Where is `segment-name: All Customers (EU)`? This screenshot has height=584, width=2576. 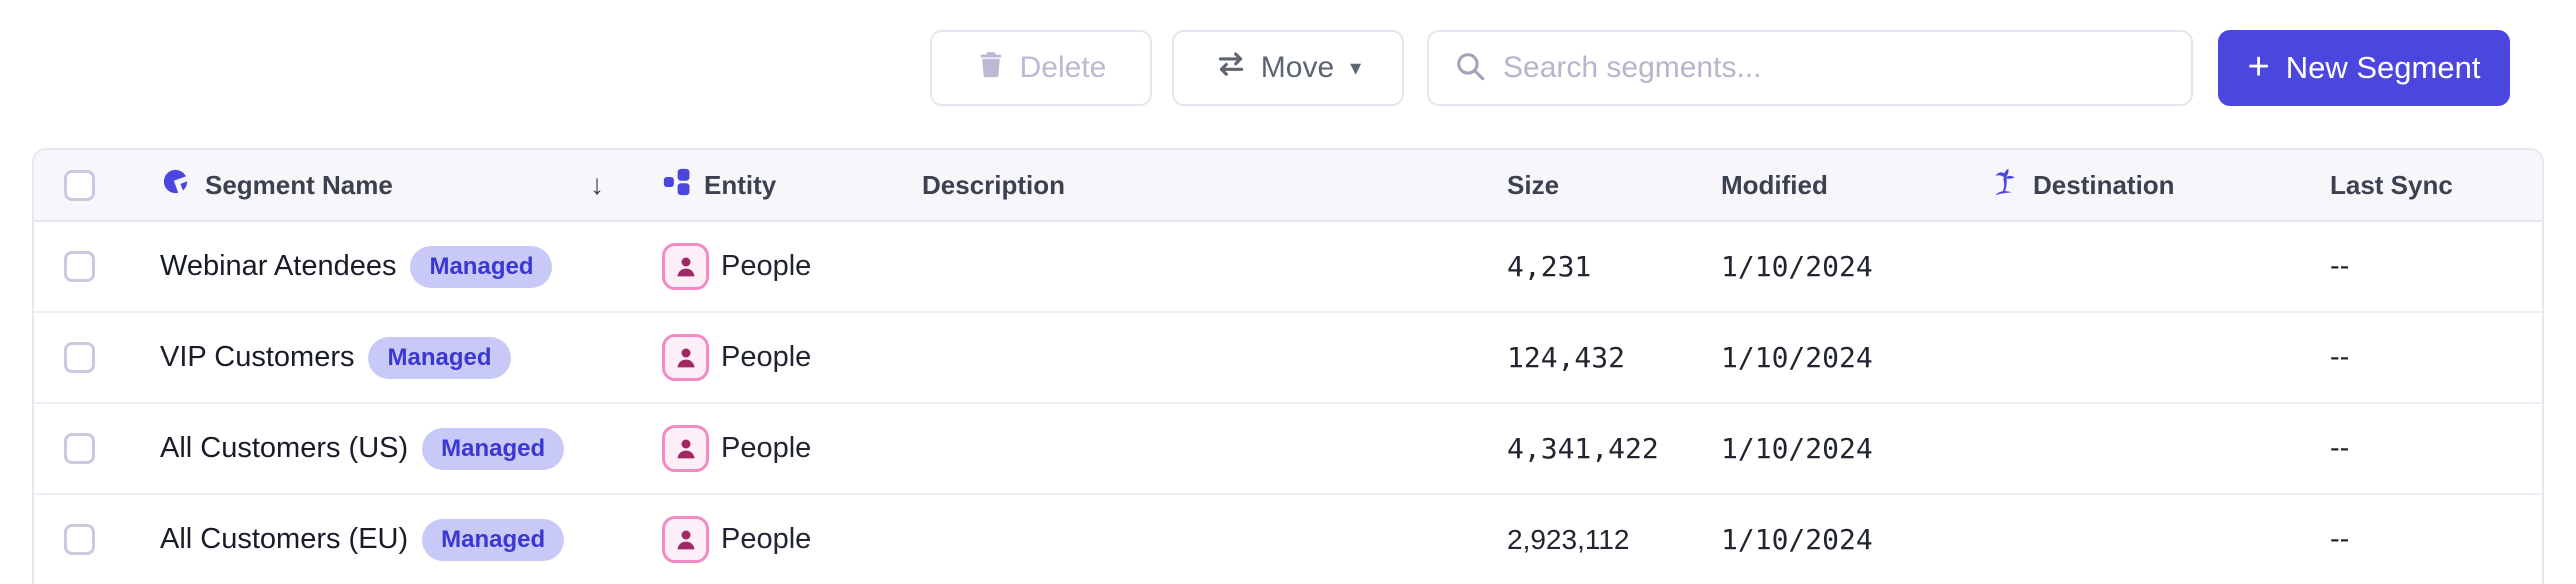
segment-name: All Customers (EU) is located at coordinates (284, 539).